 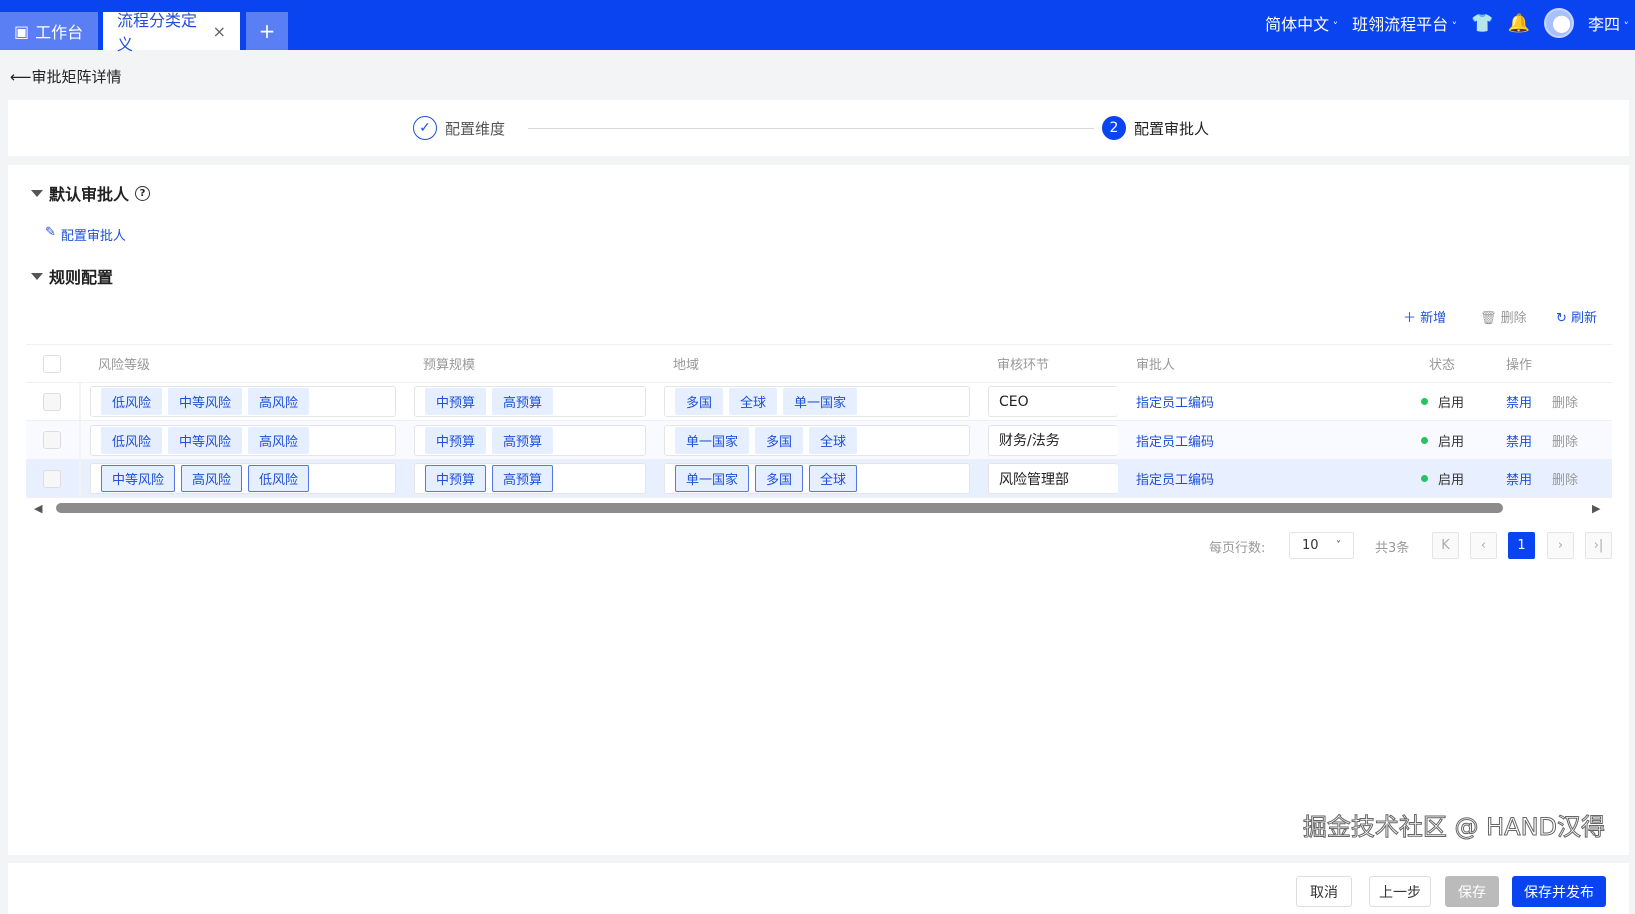 What do you see at coordinates (85, 234) in the screenshot?
I see `config-approver-link: ✎ 配置审批人` at bounding box center [85, 234].